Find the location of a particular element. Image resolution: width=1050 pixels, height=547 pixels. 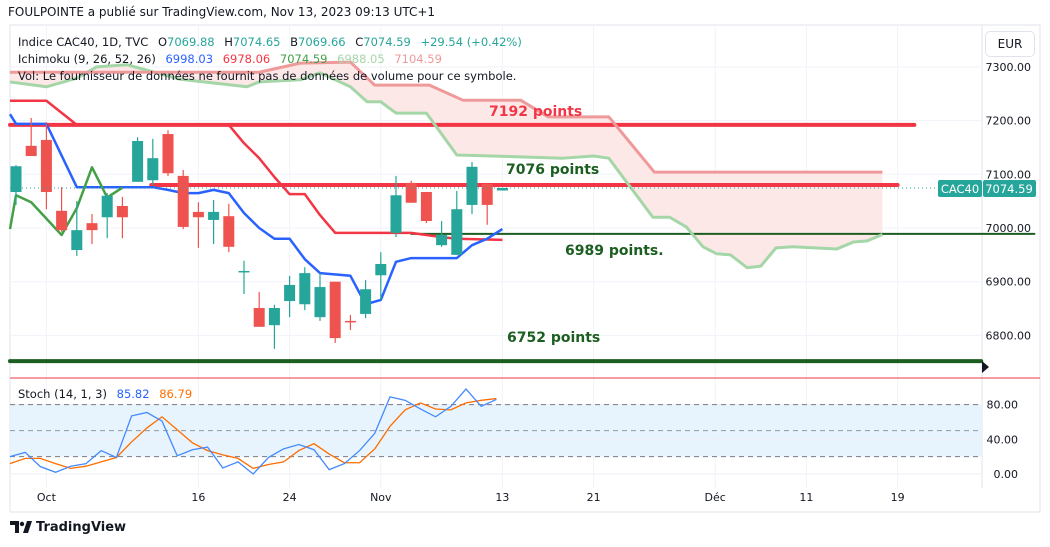

last-price-value: 7074.59 is located at coordinates (1009, 189).